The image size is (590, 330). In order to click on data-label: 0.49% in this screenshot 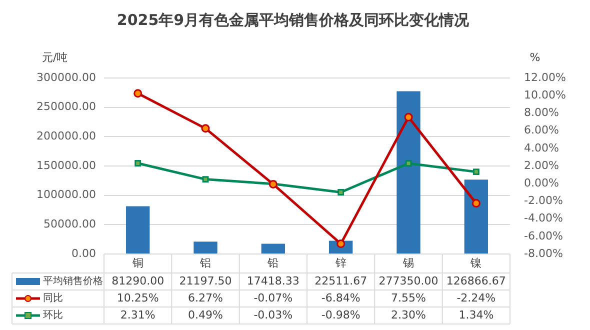, I will do `click(205, 315)`.